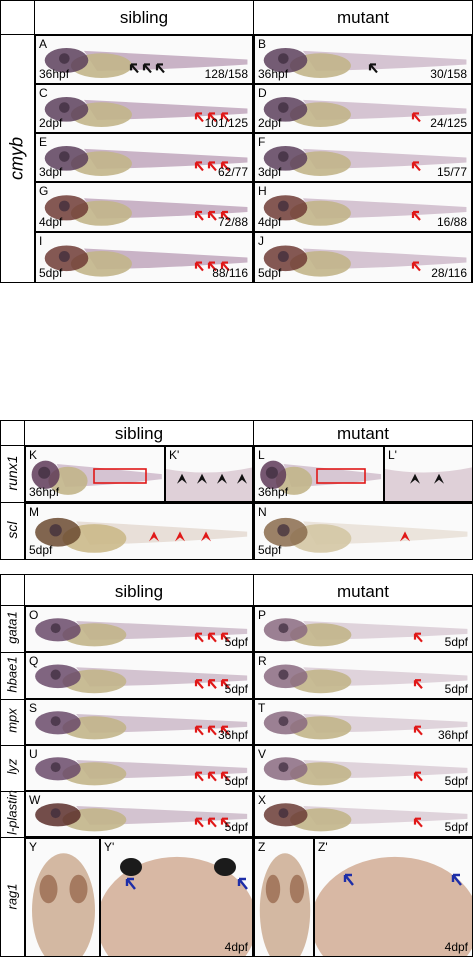 The width and height of the screenshot is (473, 957). I want to click on panel-label: J, so click(261, 241).